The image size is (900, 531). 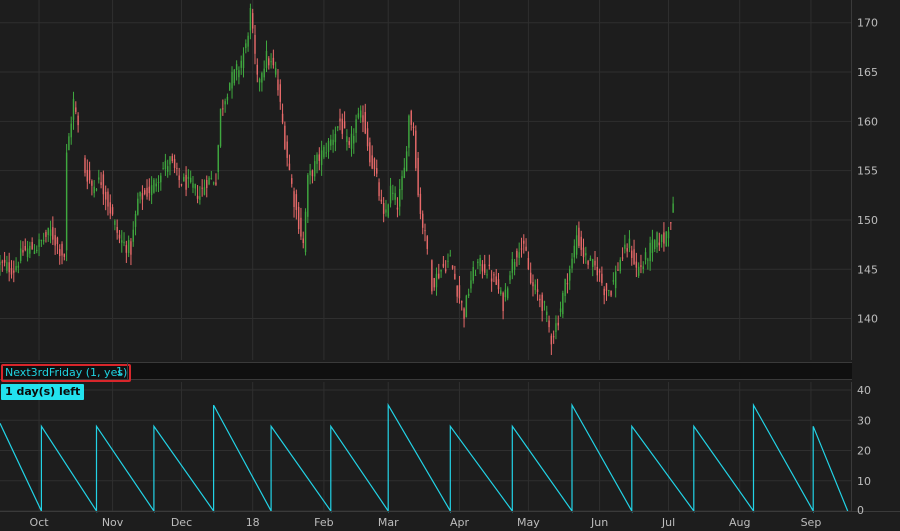 I want to click on time-axis: Oct Nov Dec 18 Feb Mar Apr May Jun Jul Aug Sep, so click(x=426, y=522).